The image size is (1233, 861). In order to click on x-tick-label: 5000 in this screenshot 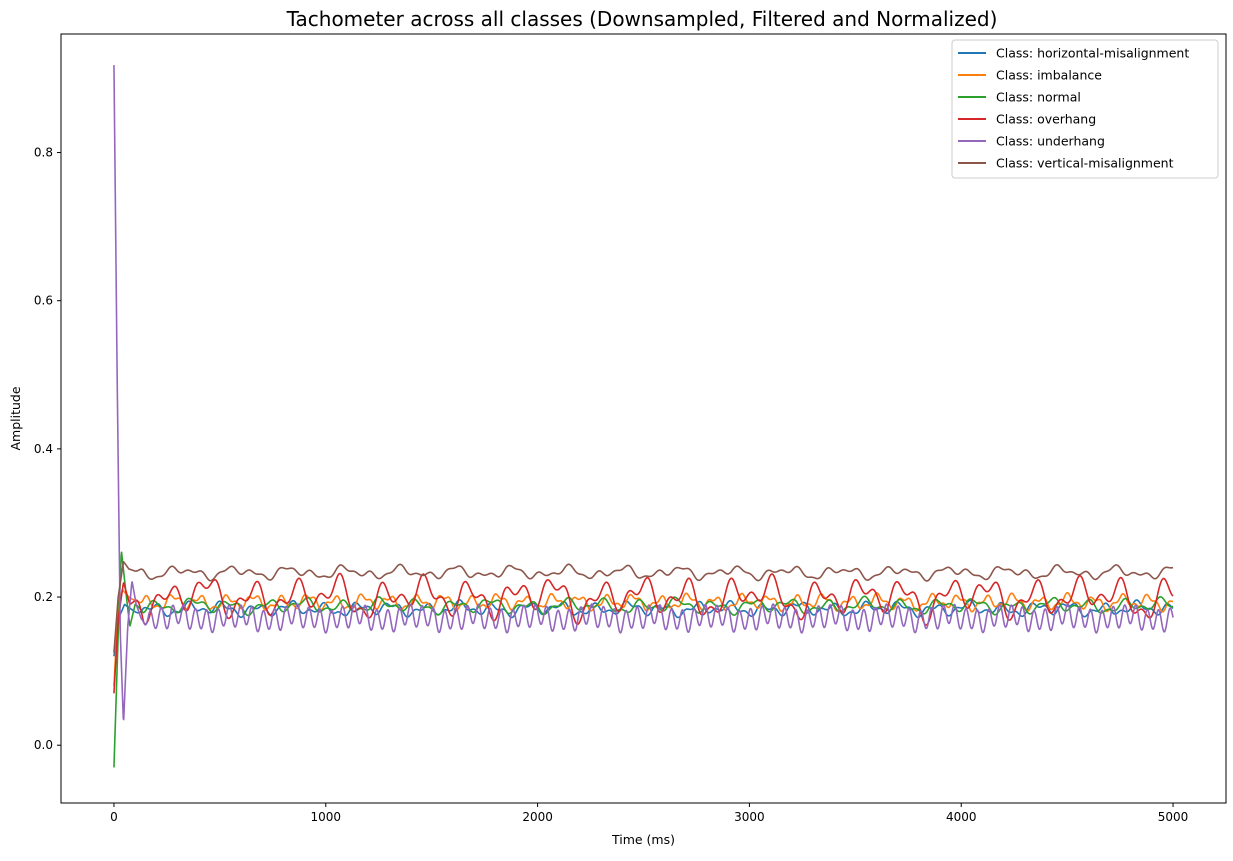, I will do `click(1173, 817)`.